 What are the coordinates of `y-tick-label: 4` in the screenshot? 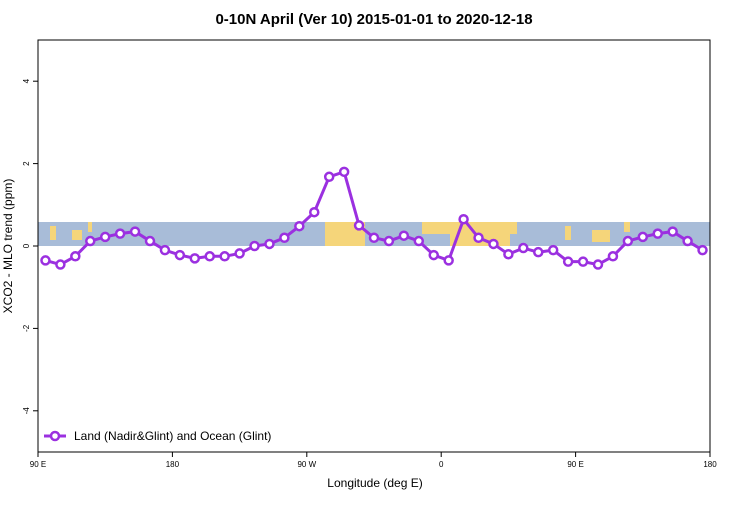 It's located at (26, 80).